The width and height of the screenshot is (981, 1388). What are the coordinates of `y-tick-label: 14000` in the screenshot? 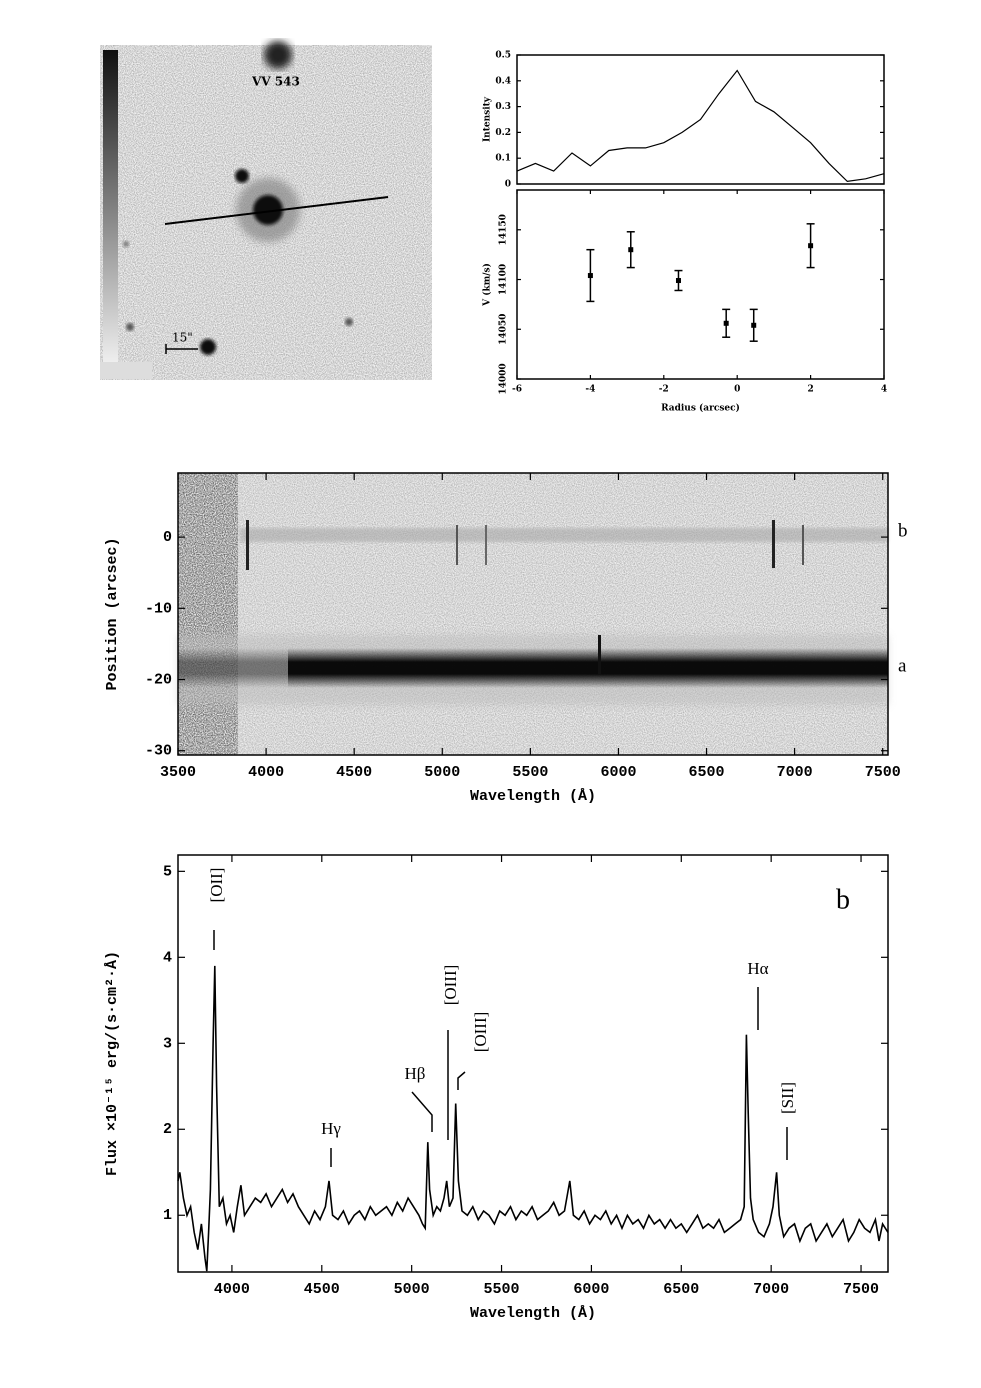 It's located at (504, 378).